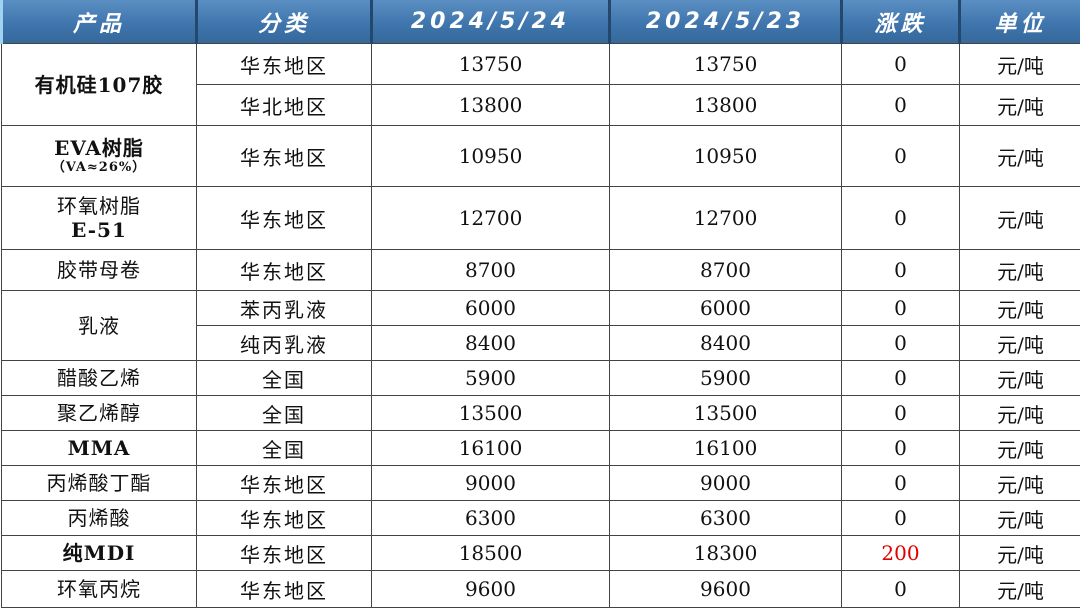  I want to click on product-cell: 醋酸乙烯, so click(99, 378).